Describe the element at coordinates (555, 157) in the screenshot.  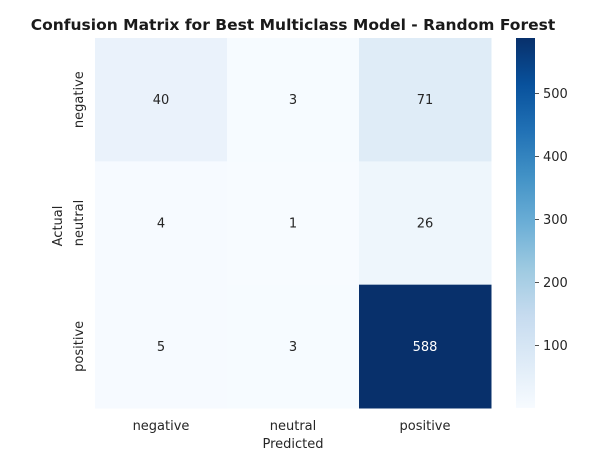
I see `colorbar-tick-label-400: 400` at that location.